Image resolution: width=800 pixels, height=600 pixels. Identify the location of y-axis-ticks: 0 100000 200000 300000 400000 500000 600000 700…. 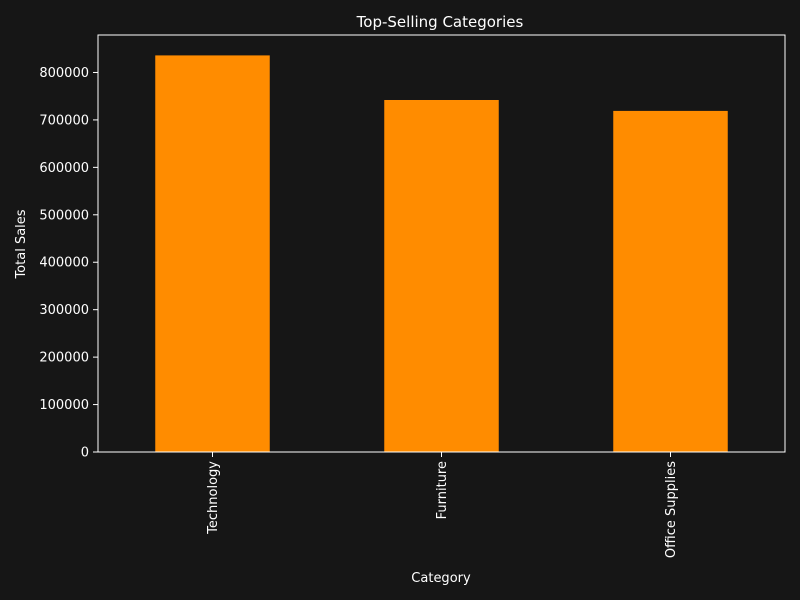
(68, 263).